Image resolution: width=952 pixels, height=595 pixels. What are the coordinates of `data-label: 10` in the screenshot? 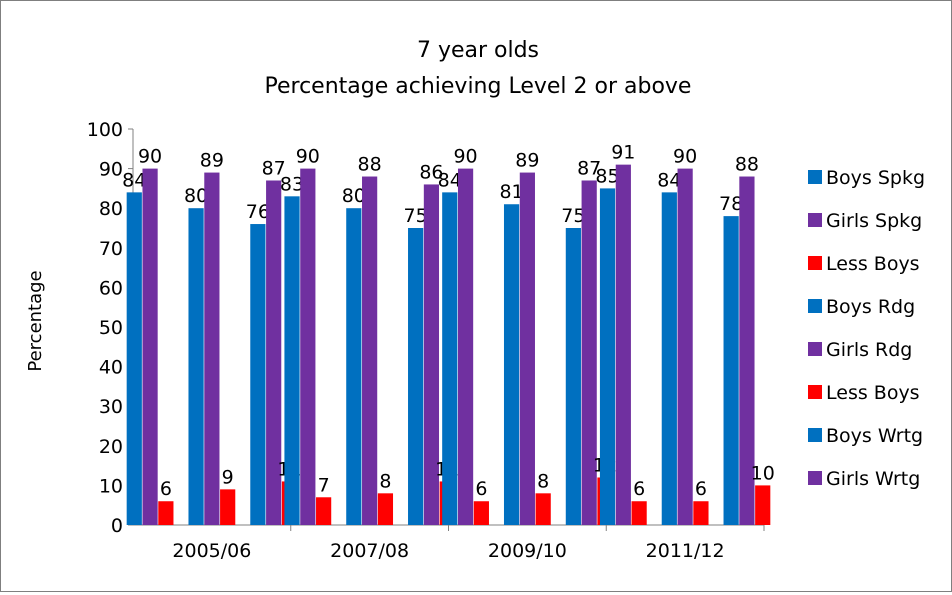 It's located at (763, 473).